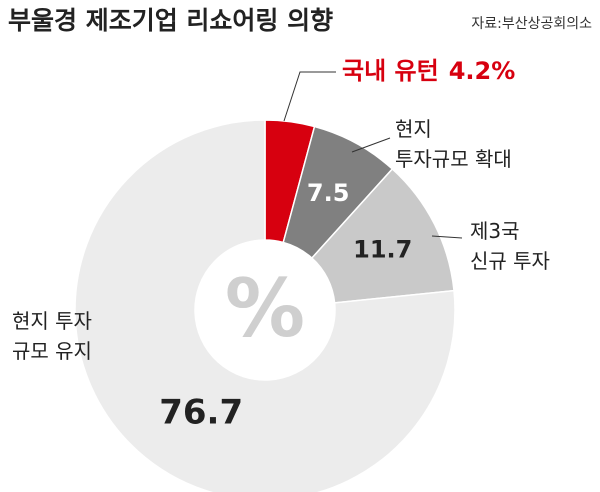 This screenshot has width=600, height=492. Describe the element at coordinates (413, 129) in the screenshot. I see `category-line: 현지` at that location.